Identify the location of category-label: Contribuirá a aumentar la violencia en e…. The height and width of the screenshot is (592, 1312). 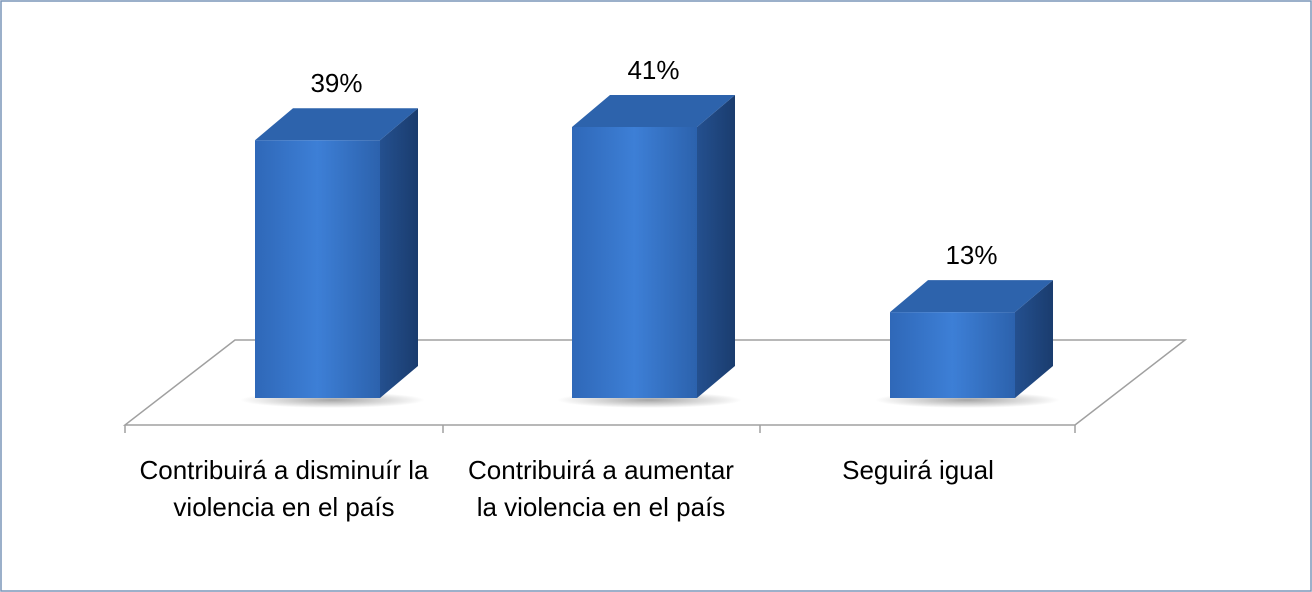
(601, 488).